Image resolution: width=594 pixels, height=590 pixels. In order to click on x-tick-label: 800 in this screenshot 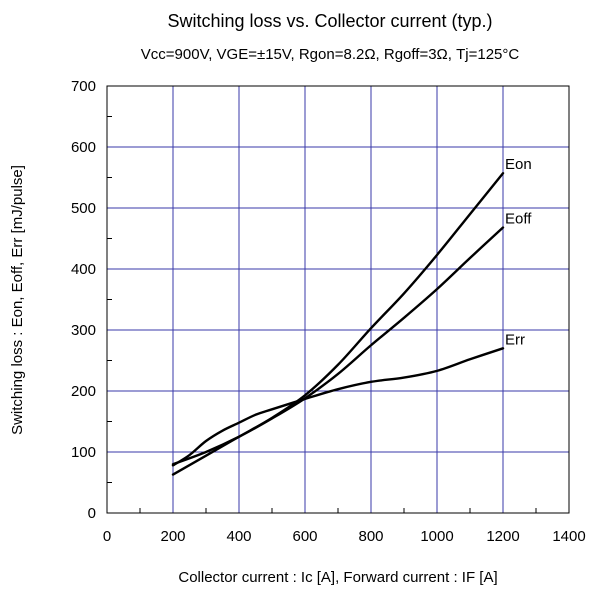, I will do `click(370, 536)`.